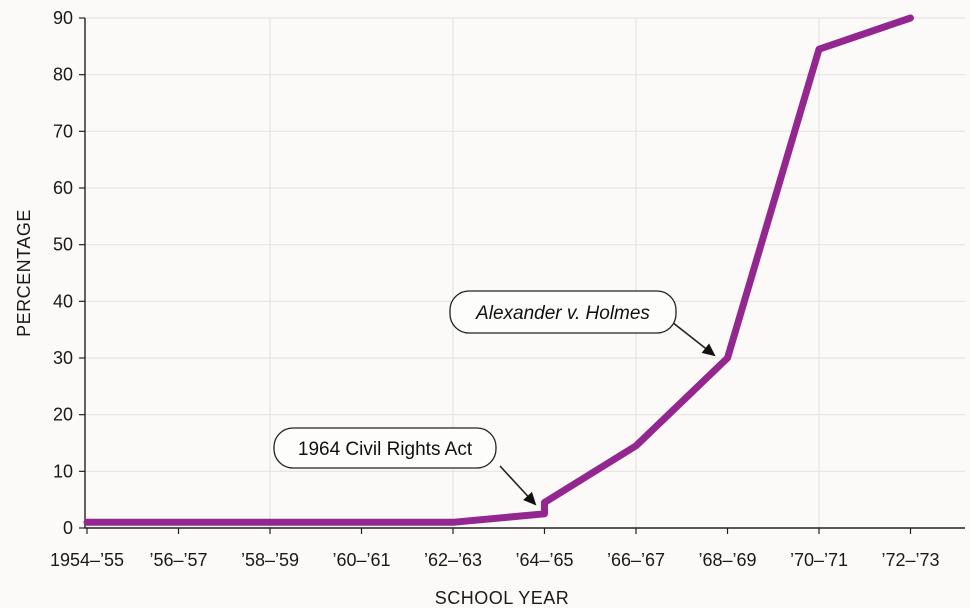 This screenshot has width=970, height=608. What do you see at coordinates (24, 273) in the screenshot?
I see `y-axis-title: PERCENTAGE` at bounding box center [24, 273].